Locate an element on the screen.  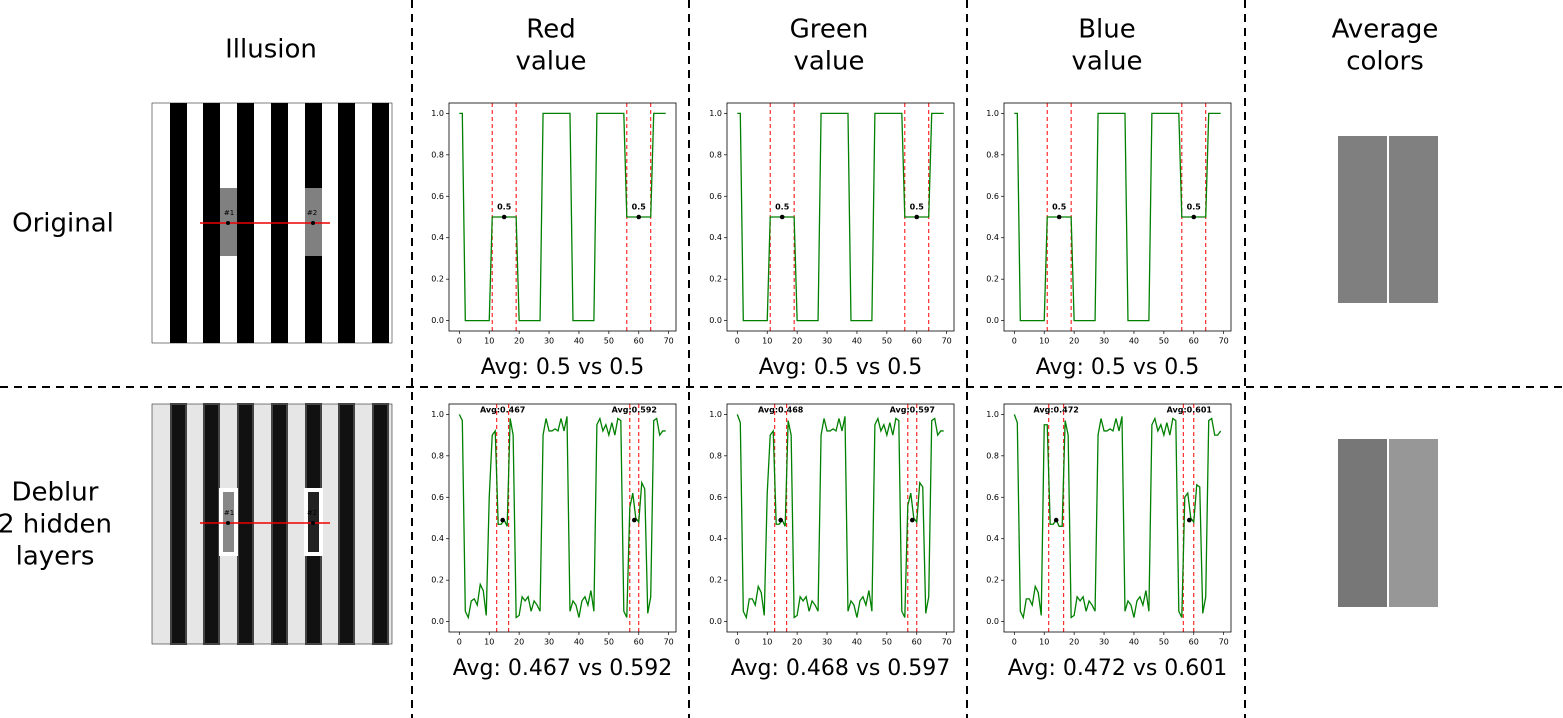
annotation: Avg:0.597 is located at coordinates (912, 410).